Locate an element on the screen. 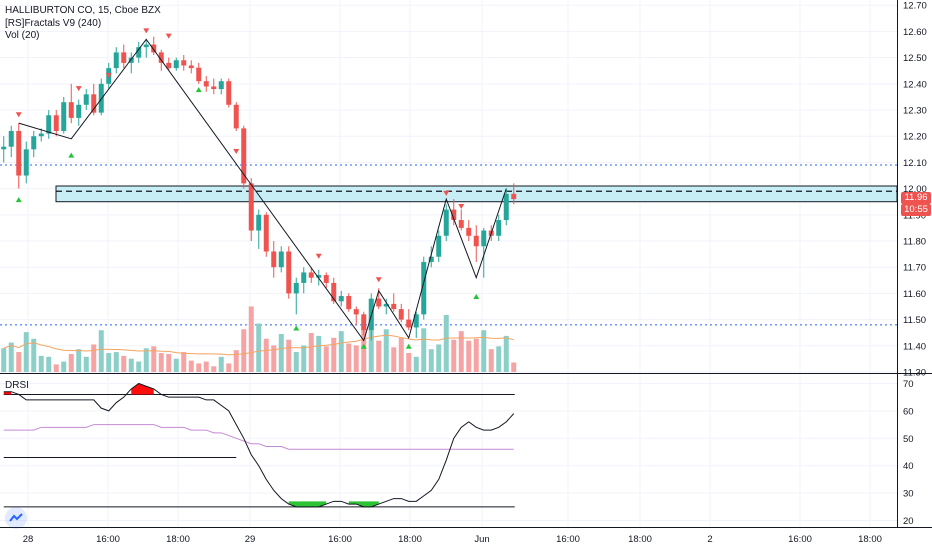 This screenshot has width=932, height=555. price-tick-label: 12.20 is located at coordinates (915, 137).